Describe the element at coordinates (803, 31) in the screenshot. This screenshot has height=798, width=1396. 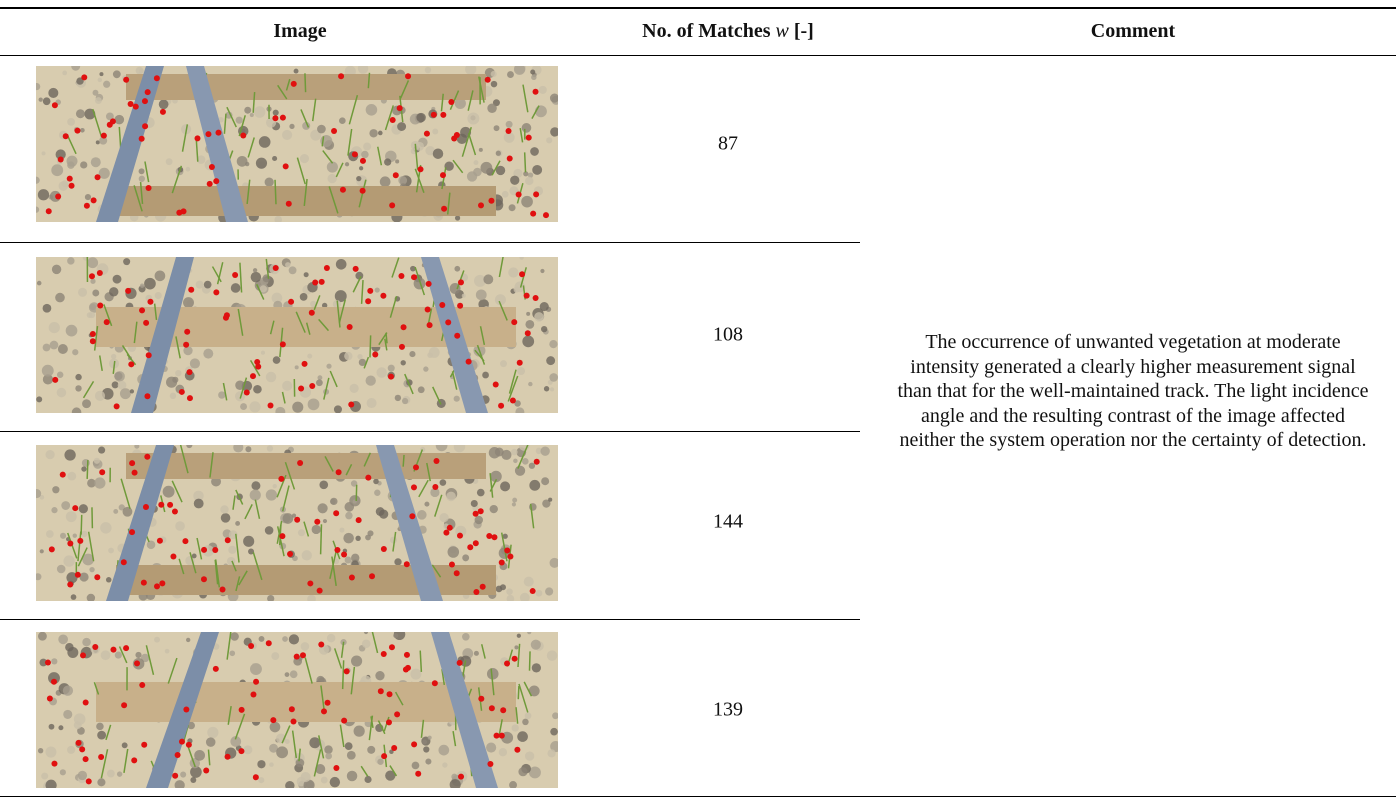
I see `header-unit: [-]` at that location.